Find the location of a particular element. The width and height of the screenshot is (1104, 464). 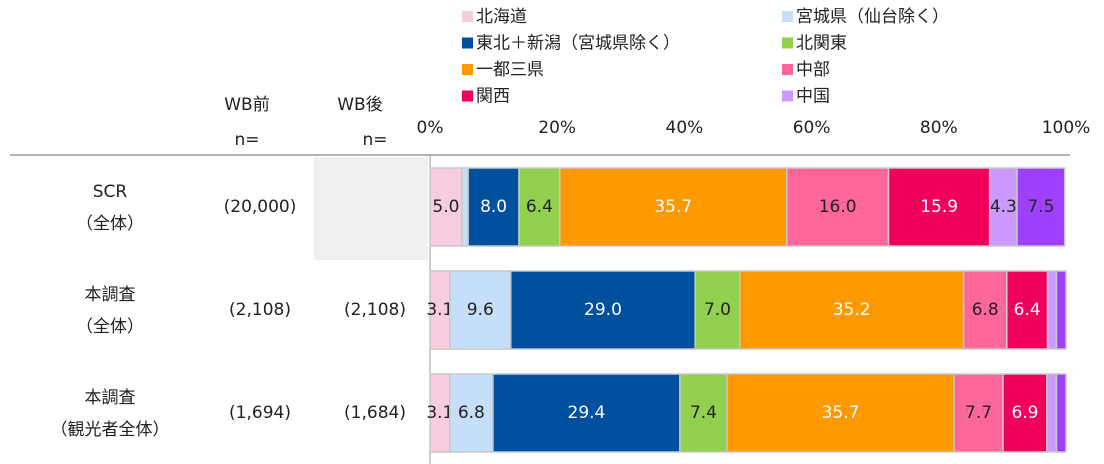

data-label: 15.9 is located at coordinates (939, 207).